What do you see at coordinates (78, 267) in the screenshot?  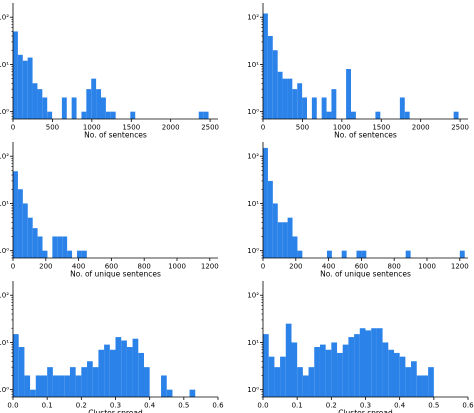 I see `x-tick-label: 400` at bounding box center [78, 267].